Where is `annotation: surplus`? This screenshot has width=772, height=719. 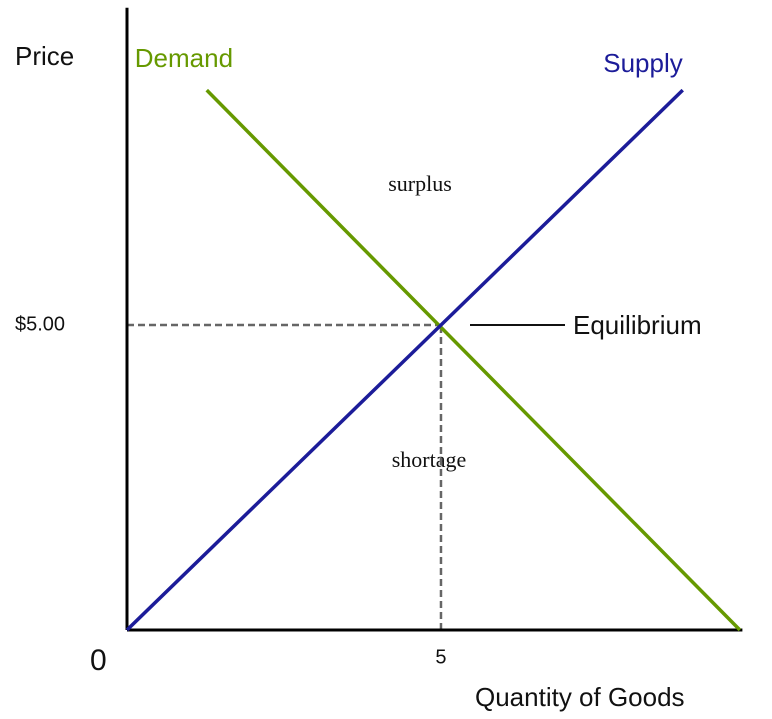
annotation: surplus is located at coordinates (420, 183).